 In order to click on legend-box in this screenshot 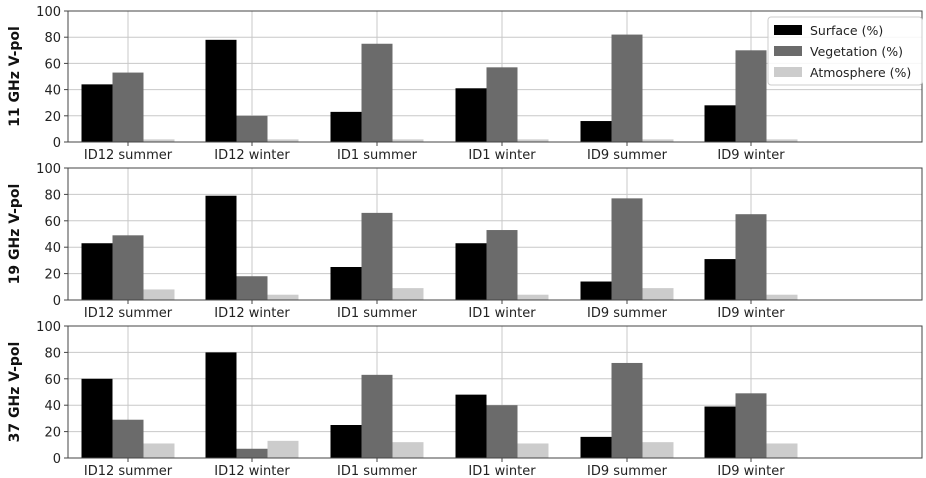, I will do `click(845, 51)`.